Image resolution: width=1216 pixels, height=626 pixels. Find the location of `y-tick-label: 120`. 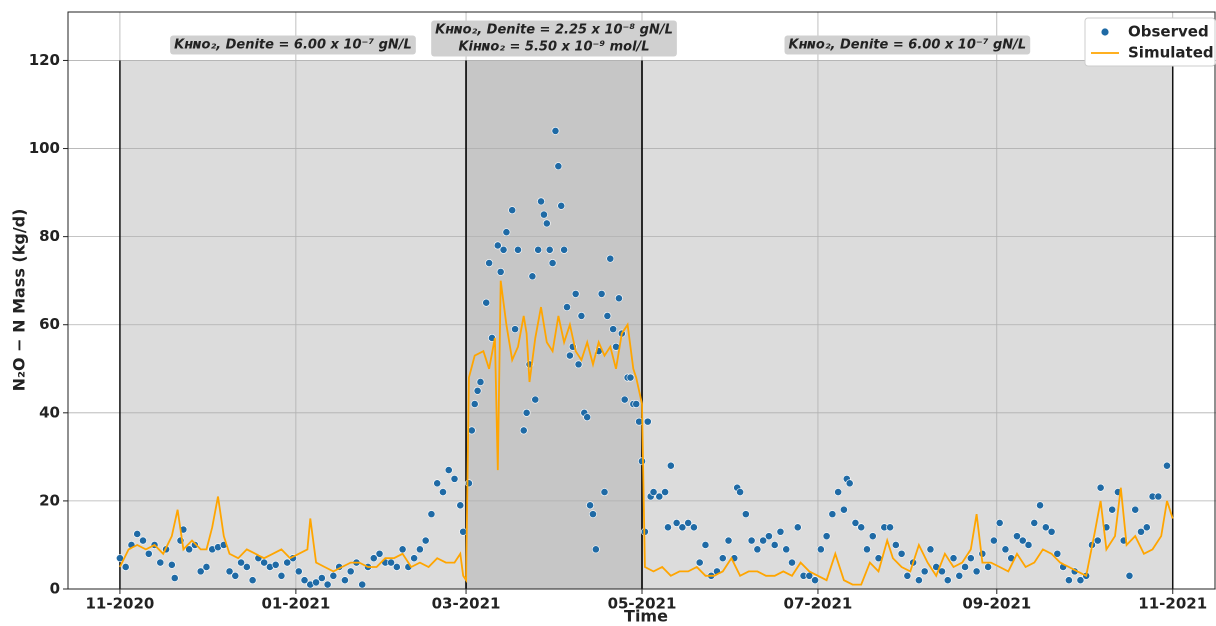

y-tick-label: 120 is located at coordinates (44, 60).